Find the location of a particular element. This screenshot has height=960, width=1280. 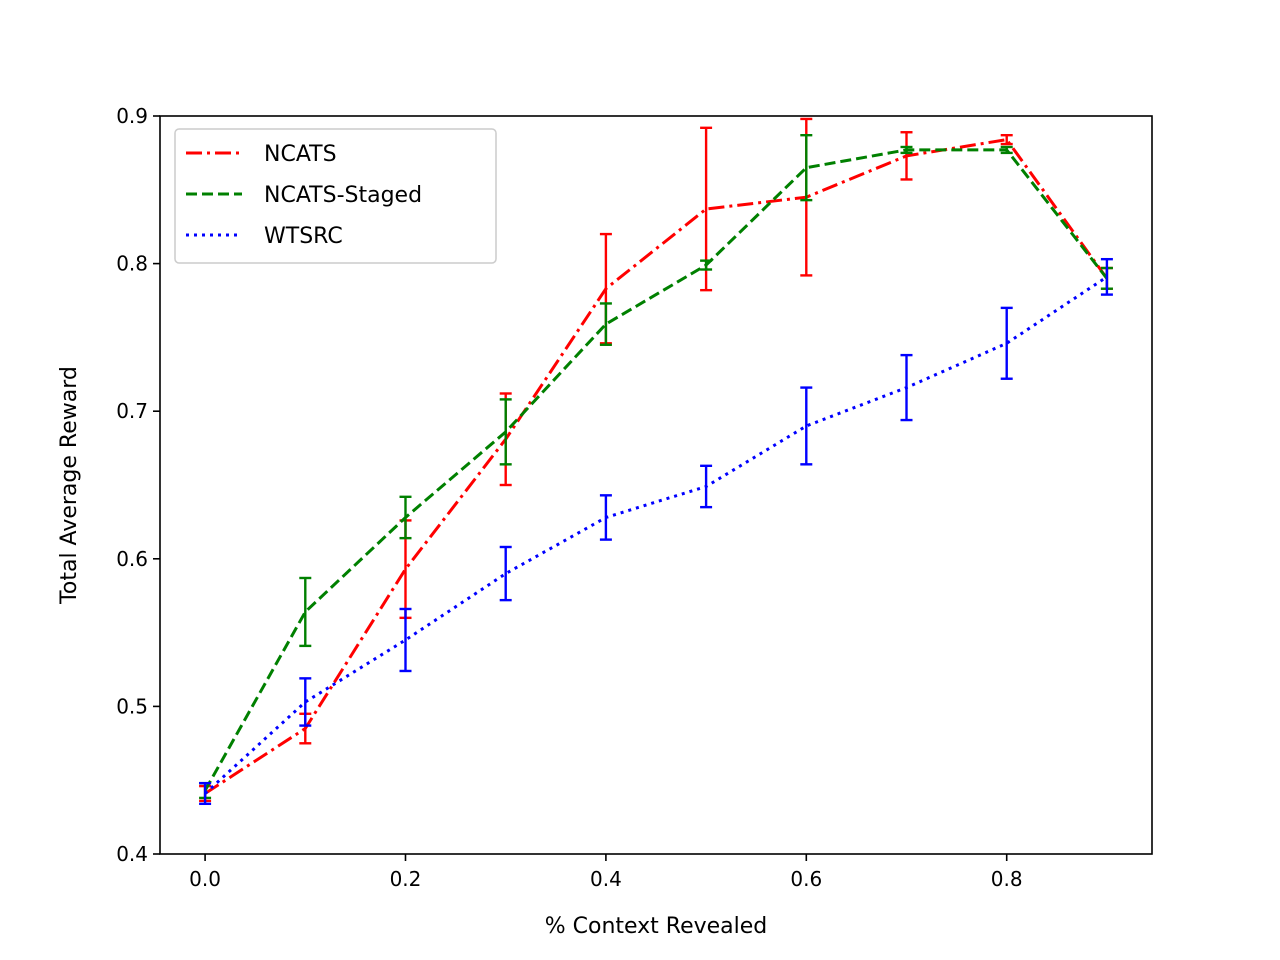

y-tick-label: 0.9 is located at coordinates (132, 116).